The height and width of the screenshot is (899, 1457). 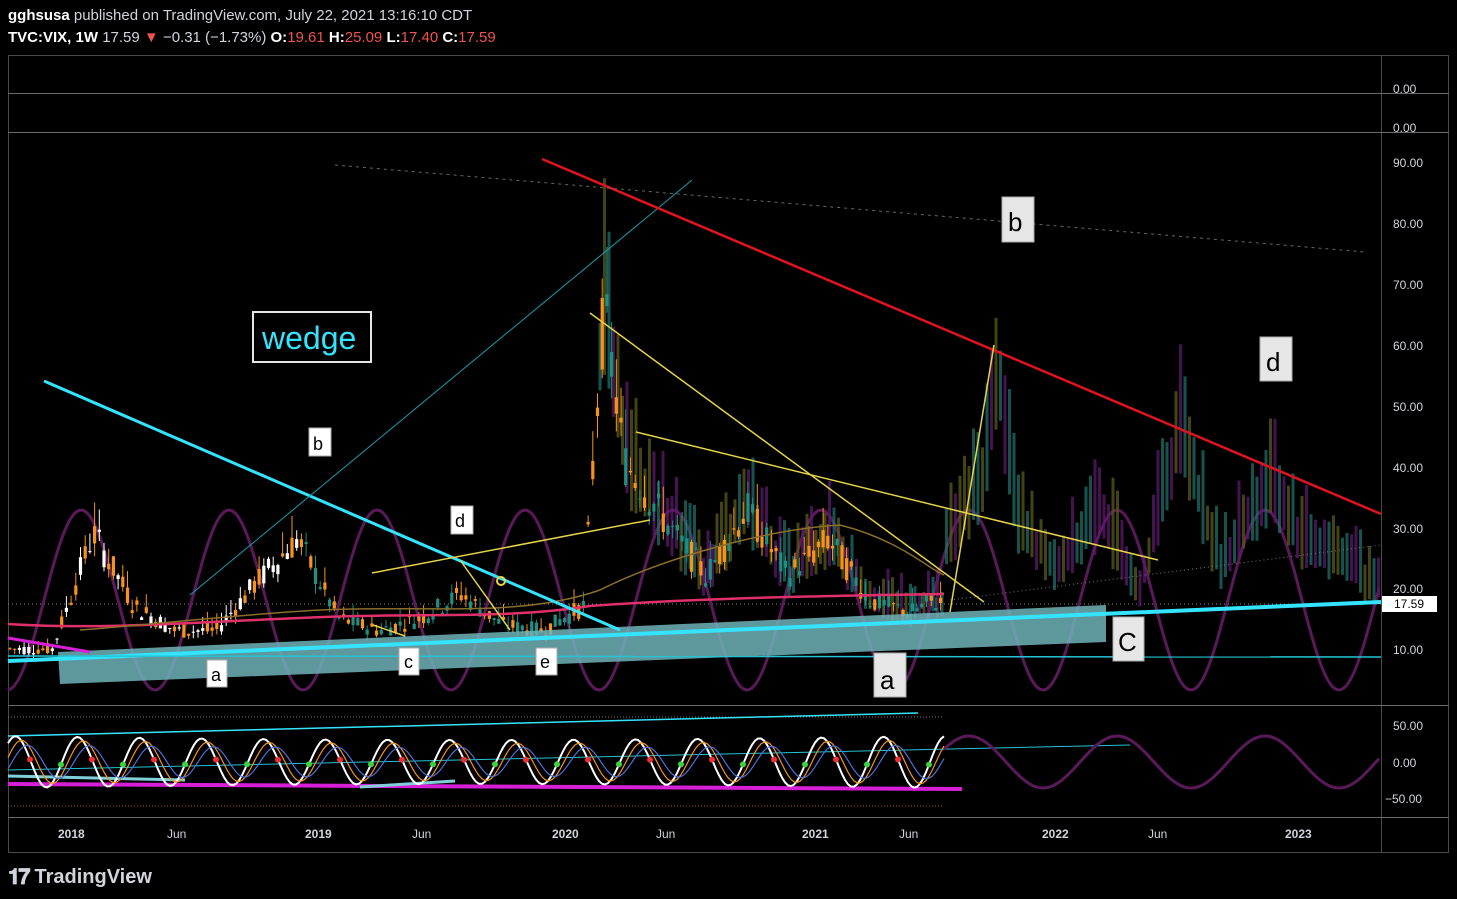 What do you see at coordinates (476, 610) in the screenshot?
I see `moving-average-pink` at bounding box center [476, 610].